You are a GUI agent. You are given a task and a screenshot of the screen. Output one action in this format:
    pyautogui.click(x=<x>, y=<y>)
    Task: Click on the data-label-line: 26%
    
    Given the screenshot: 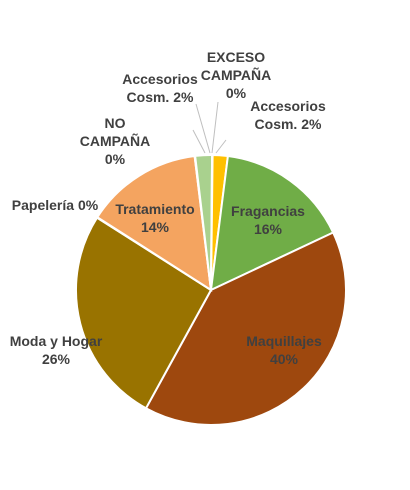 What is the action you would take?
    pyautogui.click(x=56, y=359)
    